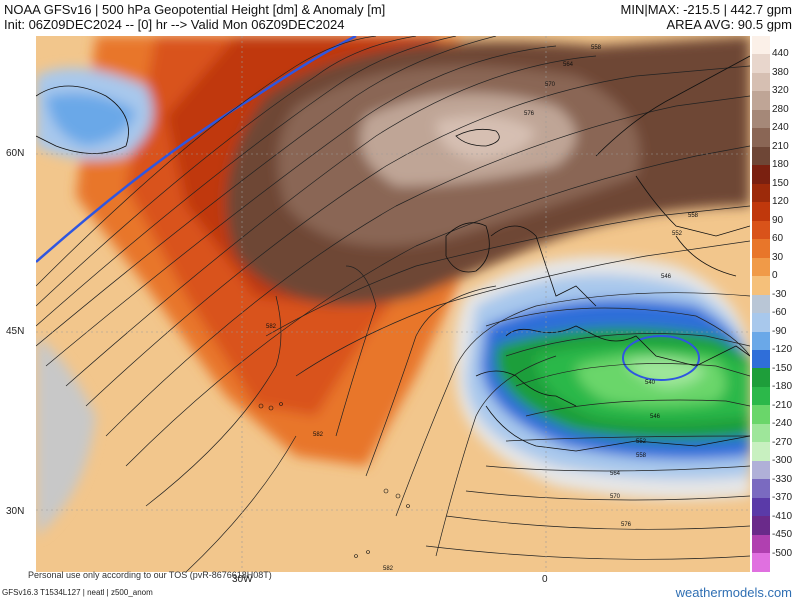 Image resolution: width=800 pixels, height=600 pixels. Describe the element at coordinates (706, 9) in the screenshot. I see `minmax-text: MIN|MAX: -215.5 | 442.7 gpm` at that location.